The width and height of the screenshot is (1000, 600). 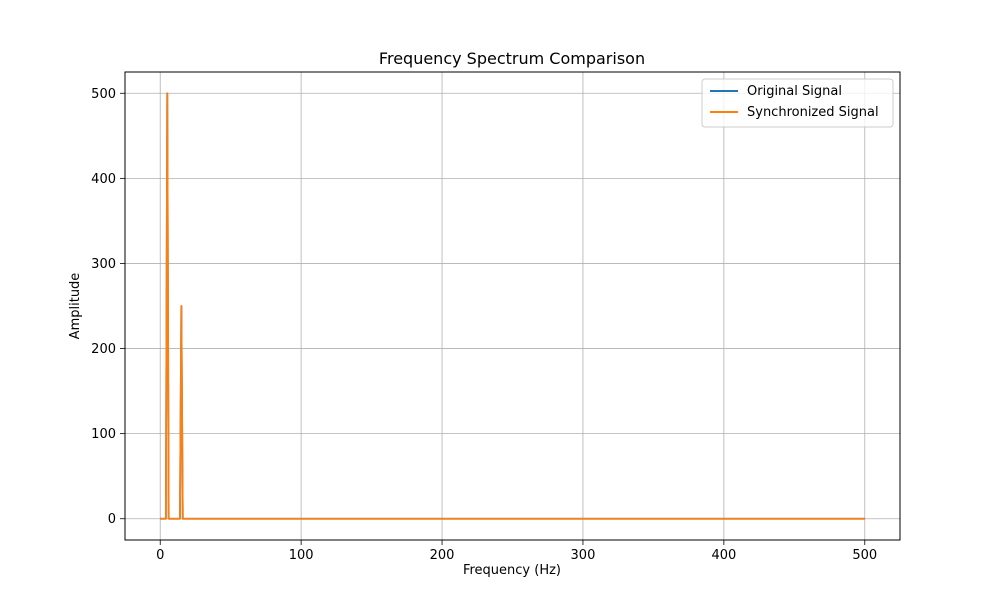 I want to click on chart-title: Frequency Spectrum Comparison, so click(x=512, y=58).